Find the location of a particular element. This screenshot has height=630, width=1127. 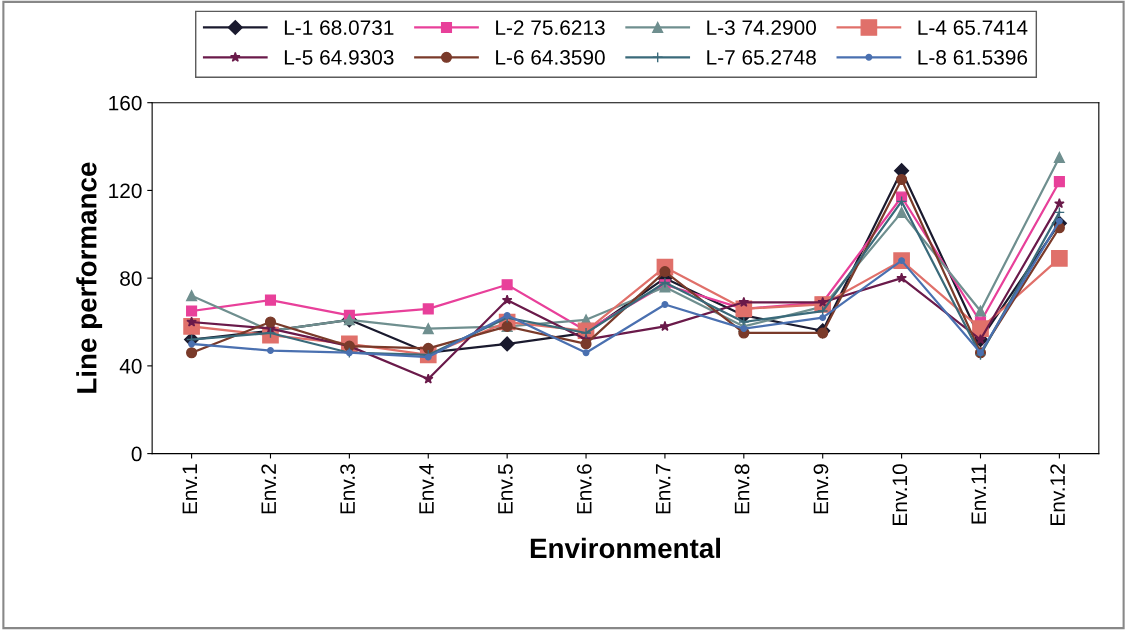

legend-label: L-6 64.3590 is located at coordinates (550, 57).